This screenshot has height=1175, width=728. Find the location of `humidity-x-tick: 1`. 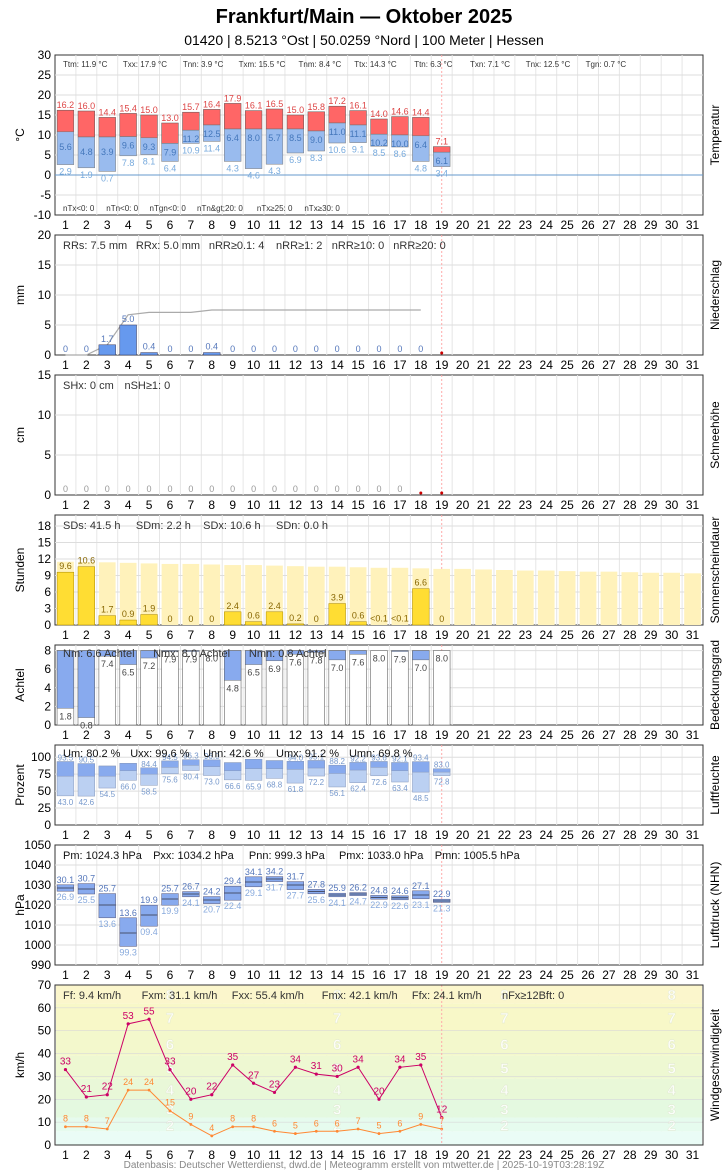

humidity-x-tick: 1 is located at coordinates (65, 835).